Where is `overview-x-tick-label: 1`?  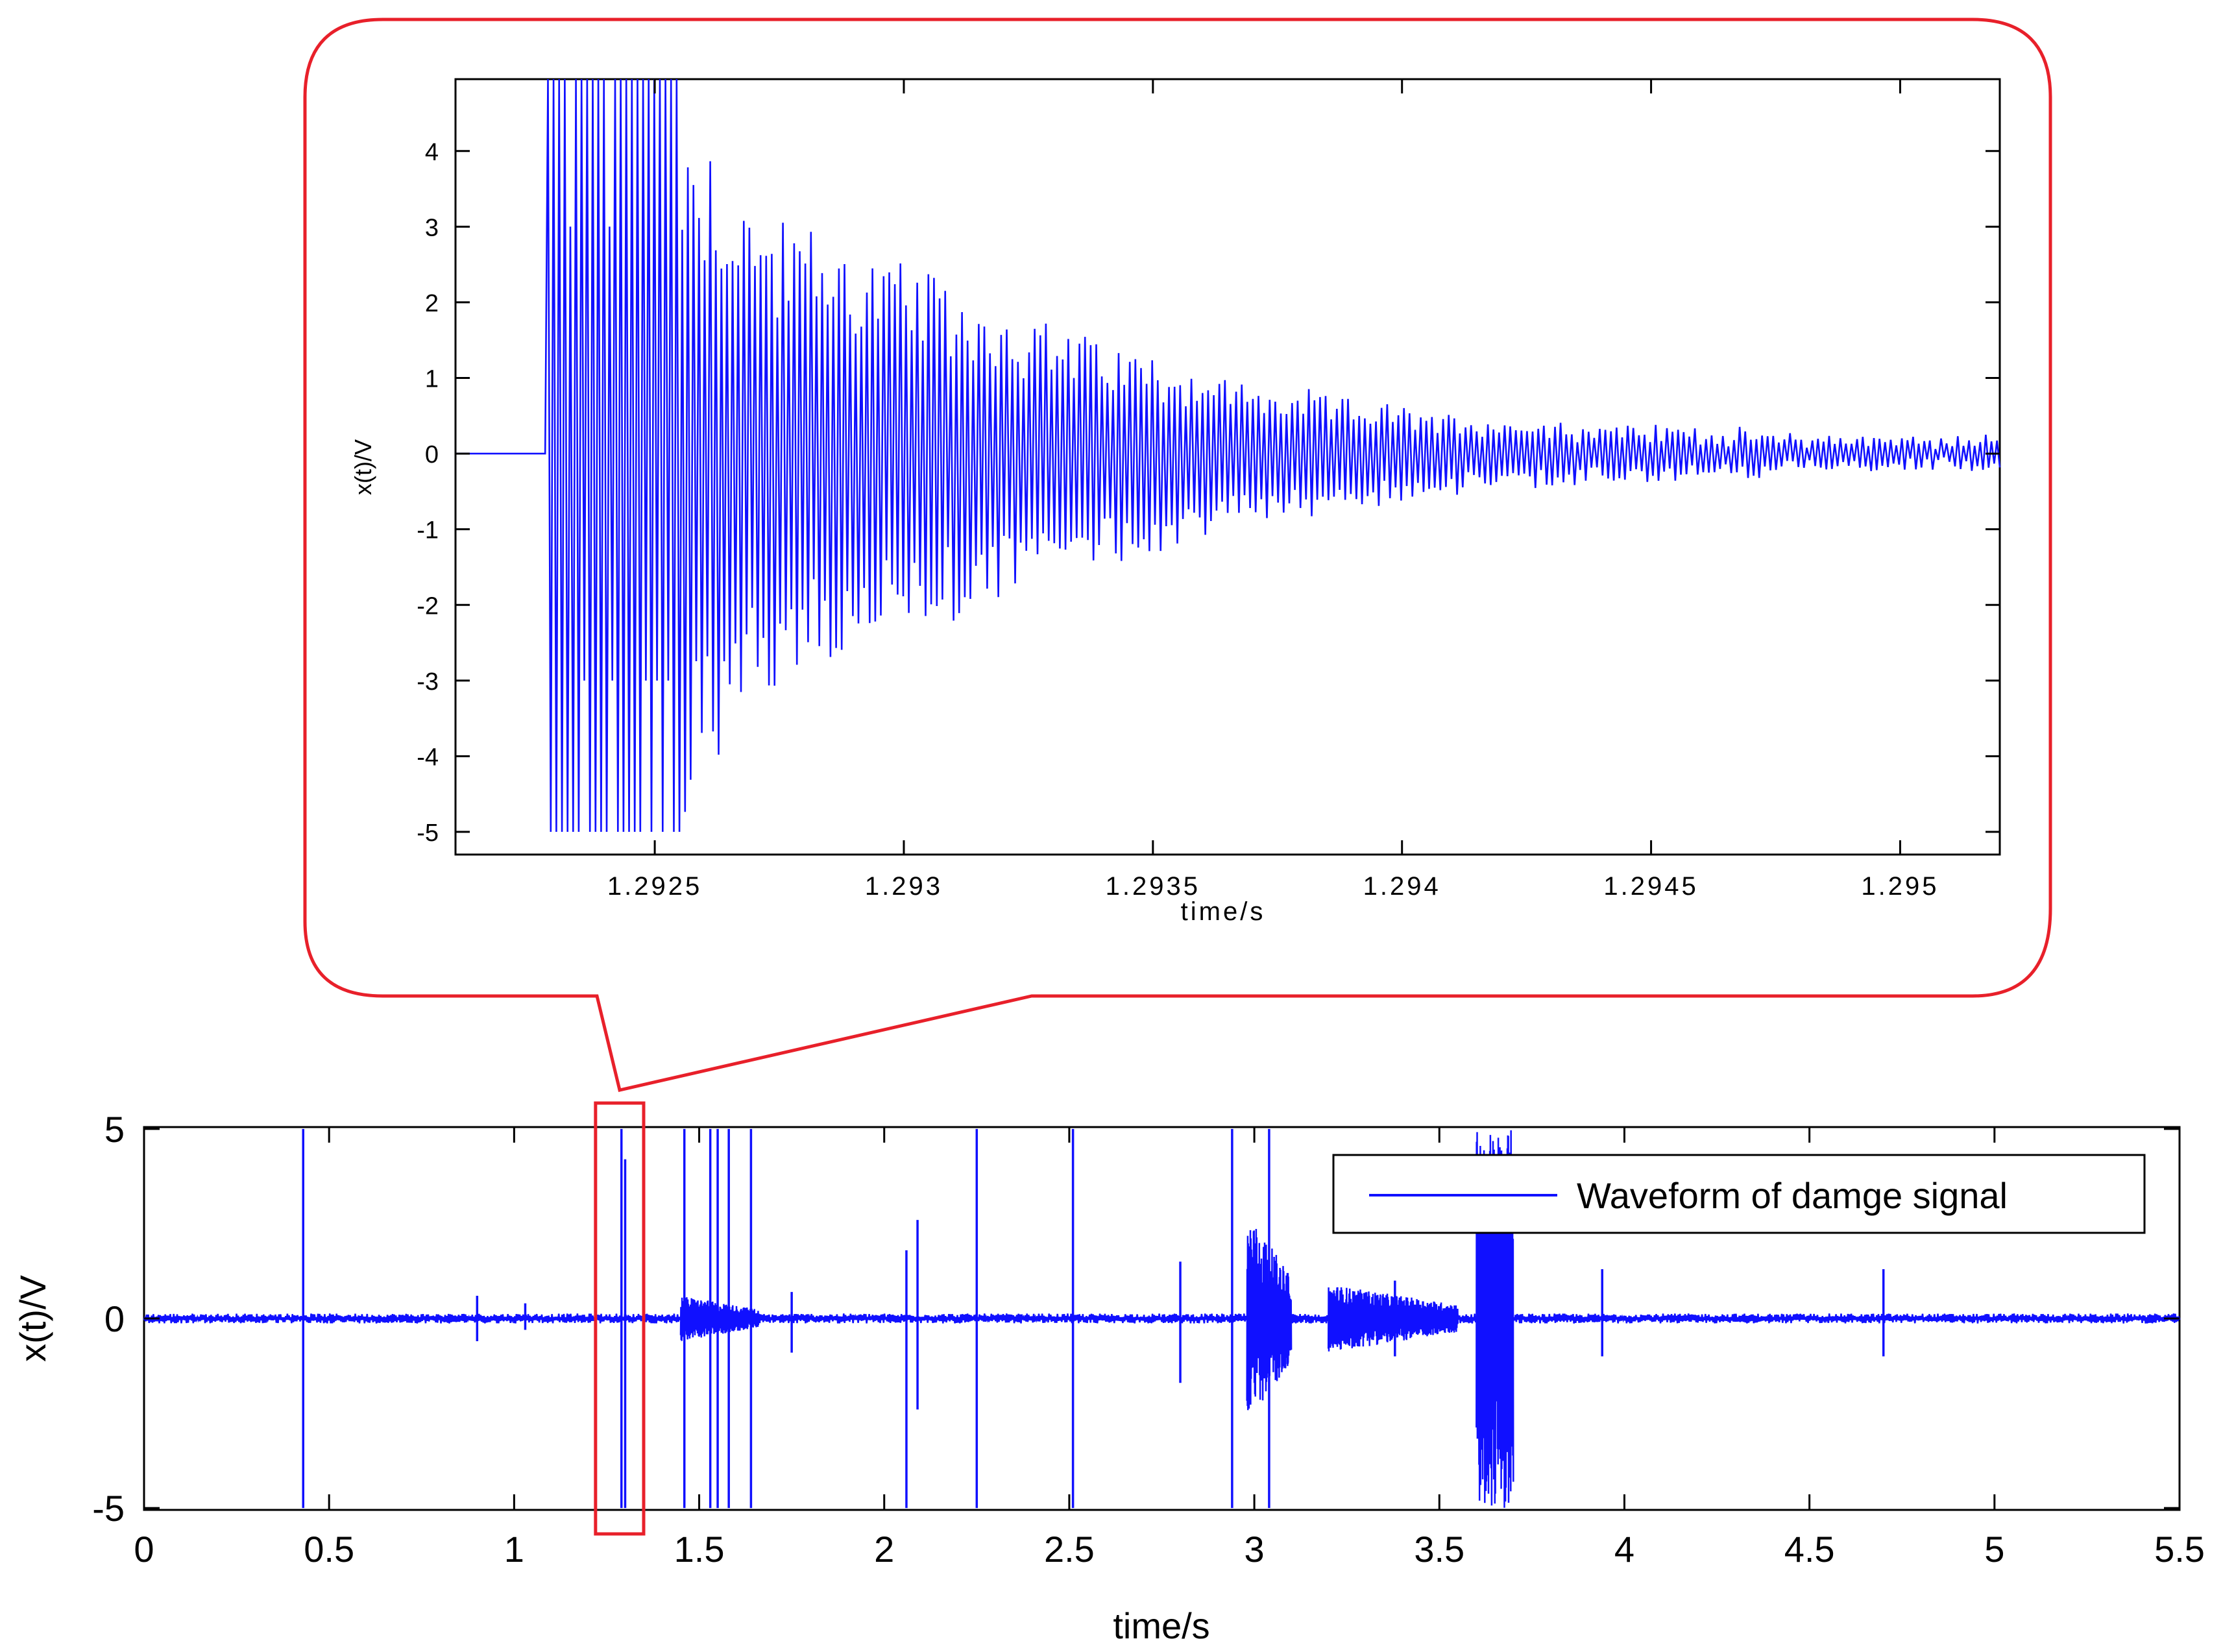
overview-x-tick-label: 1 is located at coordinates (514, 1549).